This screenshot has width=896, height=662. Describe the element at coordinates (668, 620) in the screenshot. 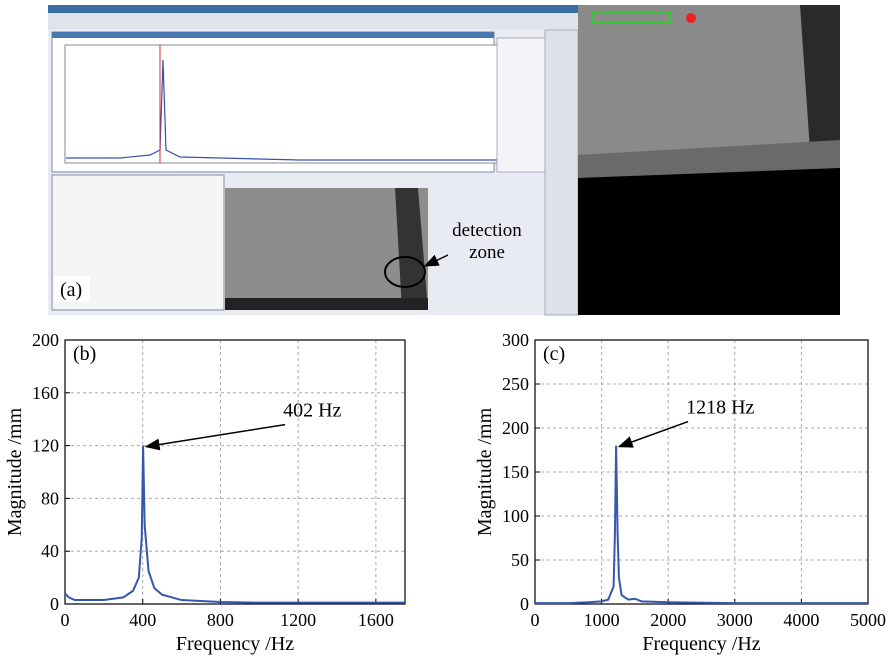

I see `x-tick-label: 2000` at that location.